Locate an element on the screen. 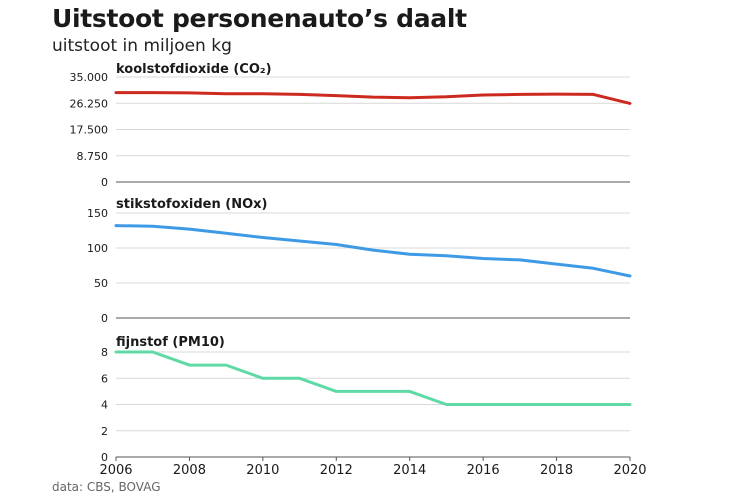 This screenshot has height=500, width=750. x-tick-label: 2006 is located at coordinates (115, 470).